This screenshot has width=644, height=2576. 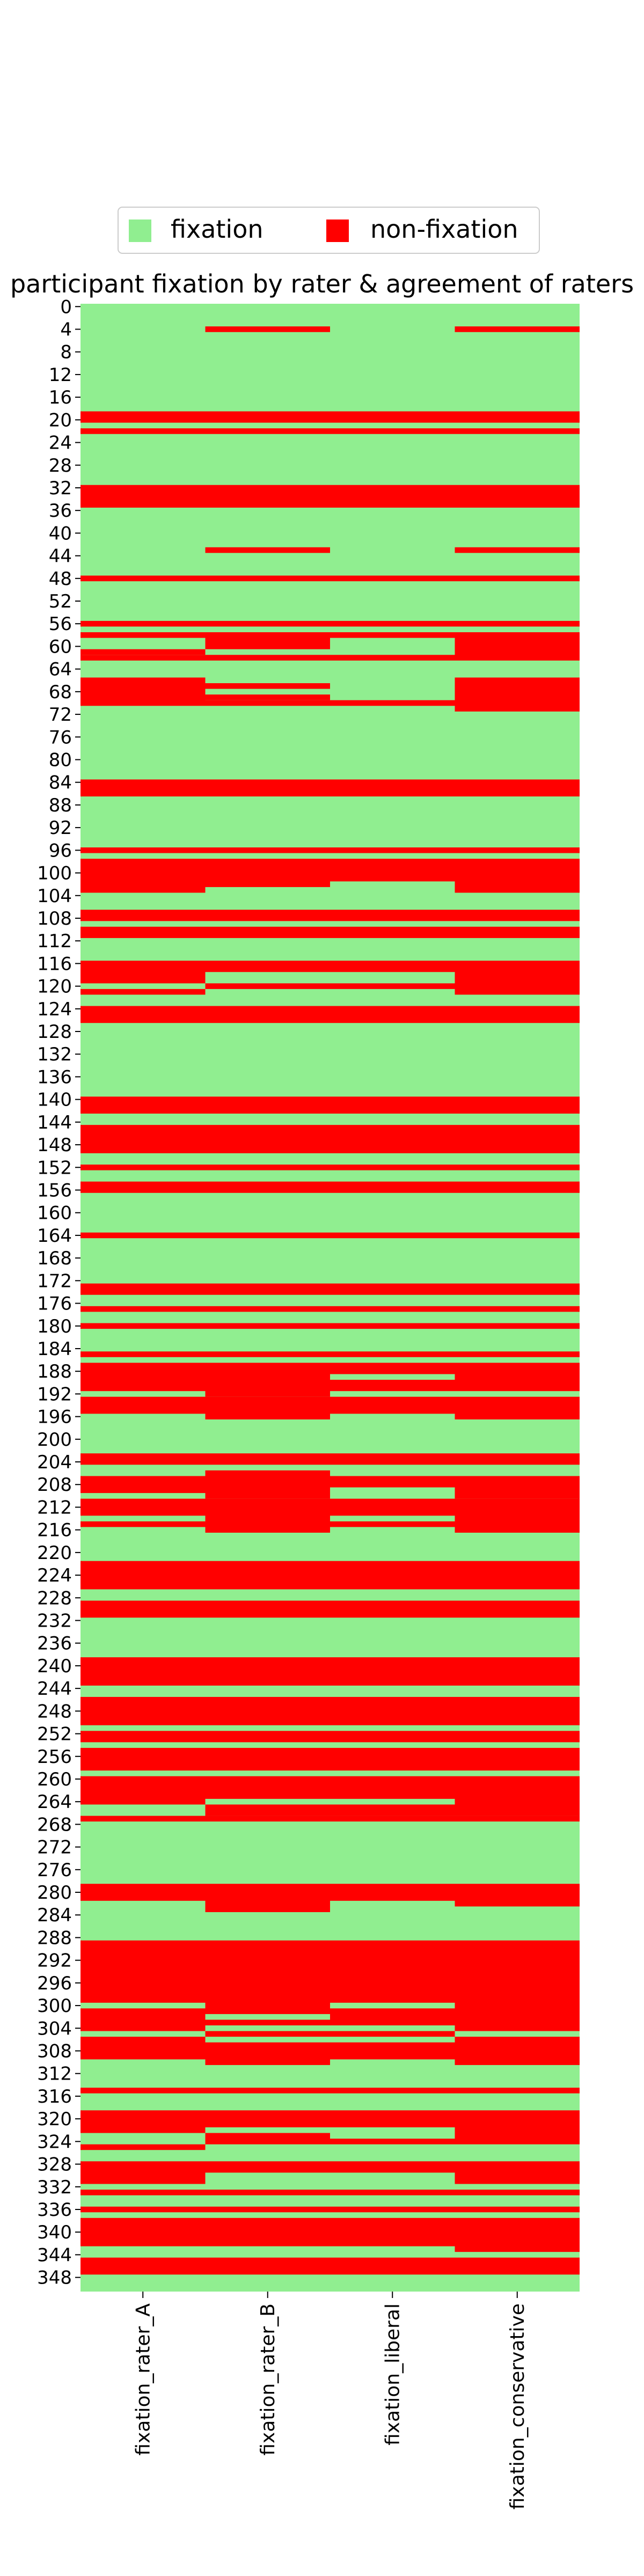 What do you see at coordinates (54, 987) in the screenshot?
I see `y-tick-label: 120` at bounding box center [54, 987].